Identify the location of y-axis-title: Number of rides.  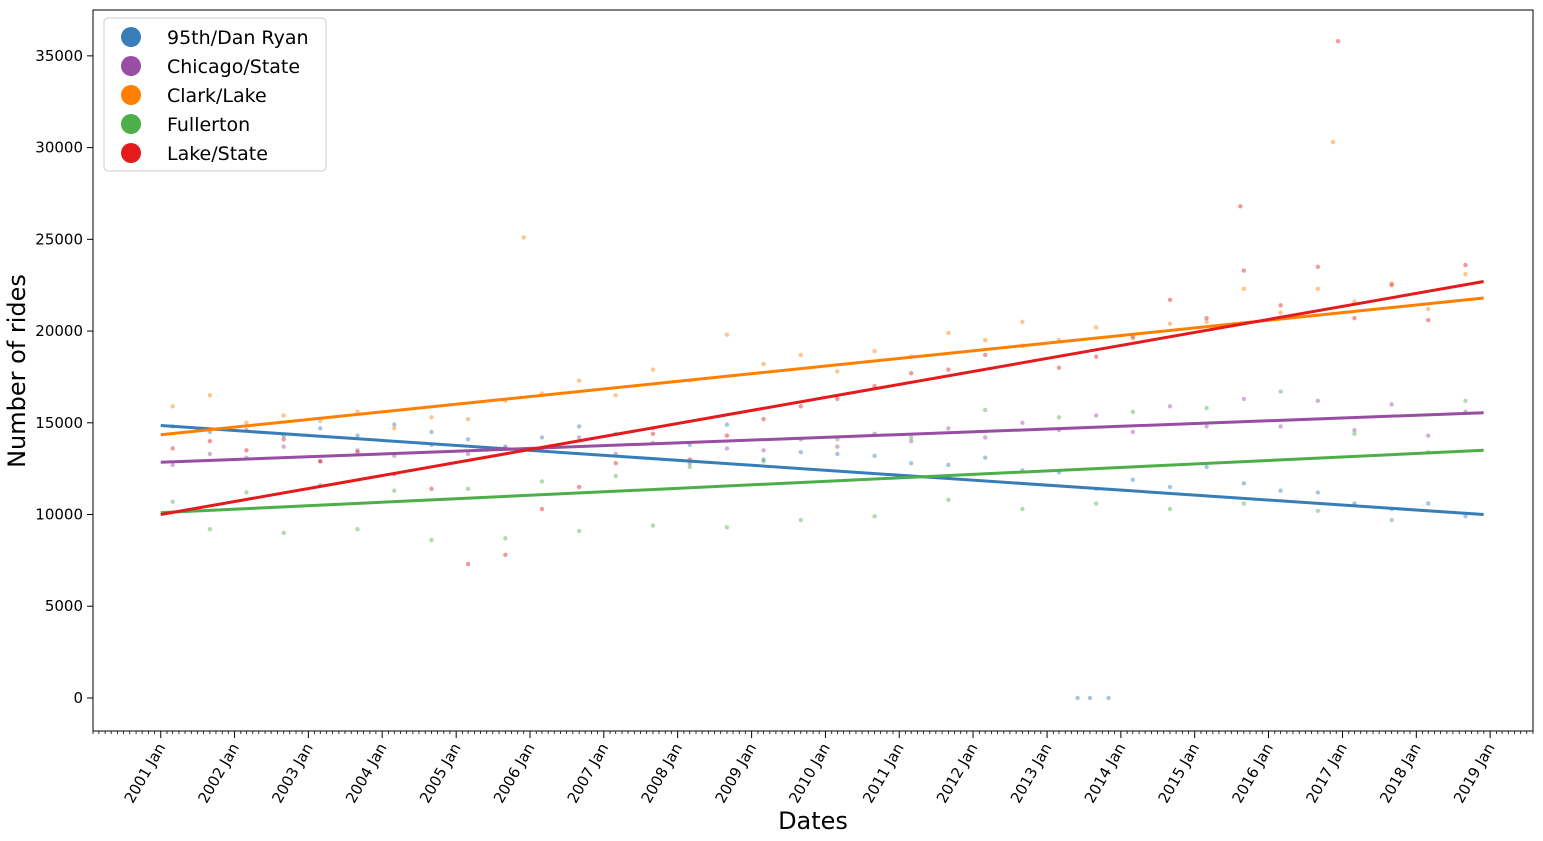
(17, 371).